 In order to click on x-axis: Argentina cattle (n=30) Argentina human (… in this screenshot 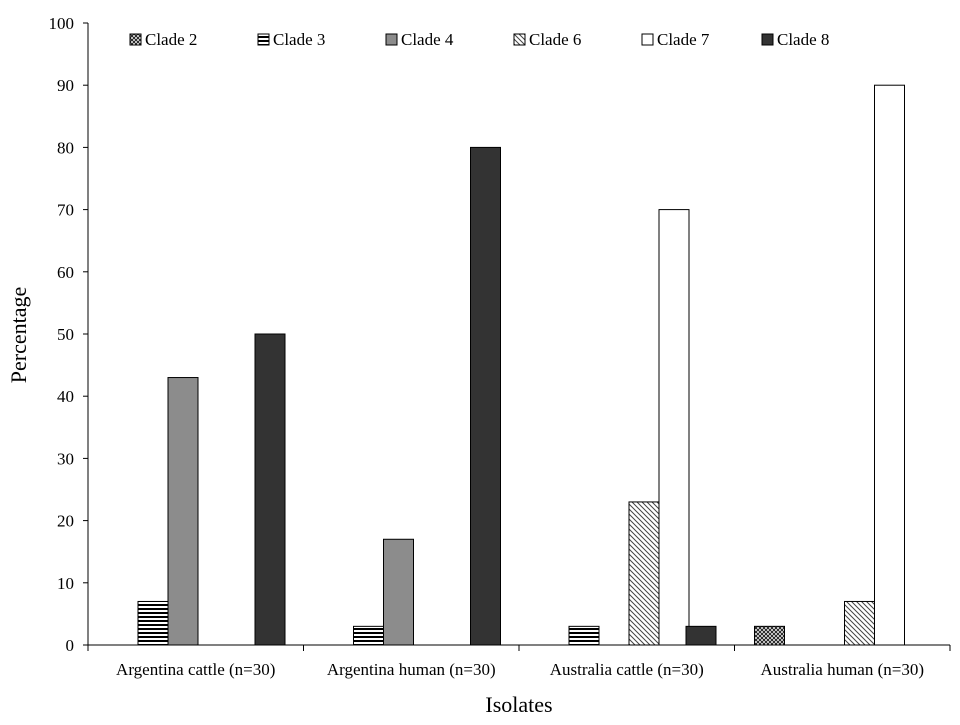, I will do `click(519, 661)`.